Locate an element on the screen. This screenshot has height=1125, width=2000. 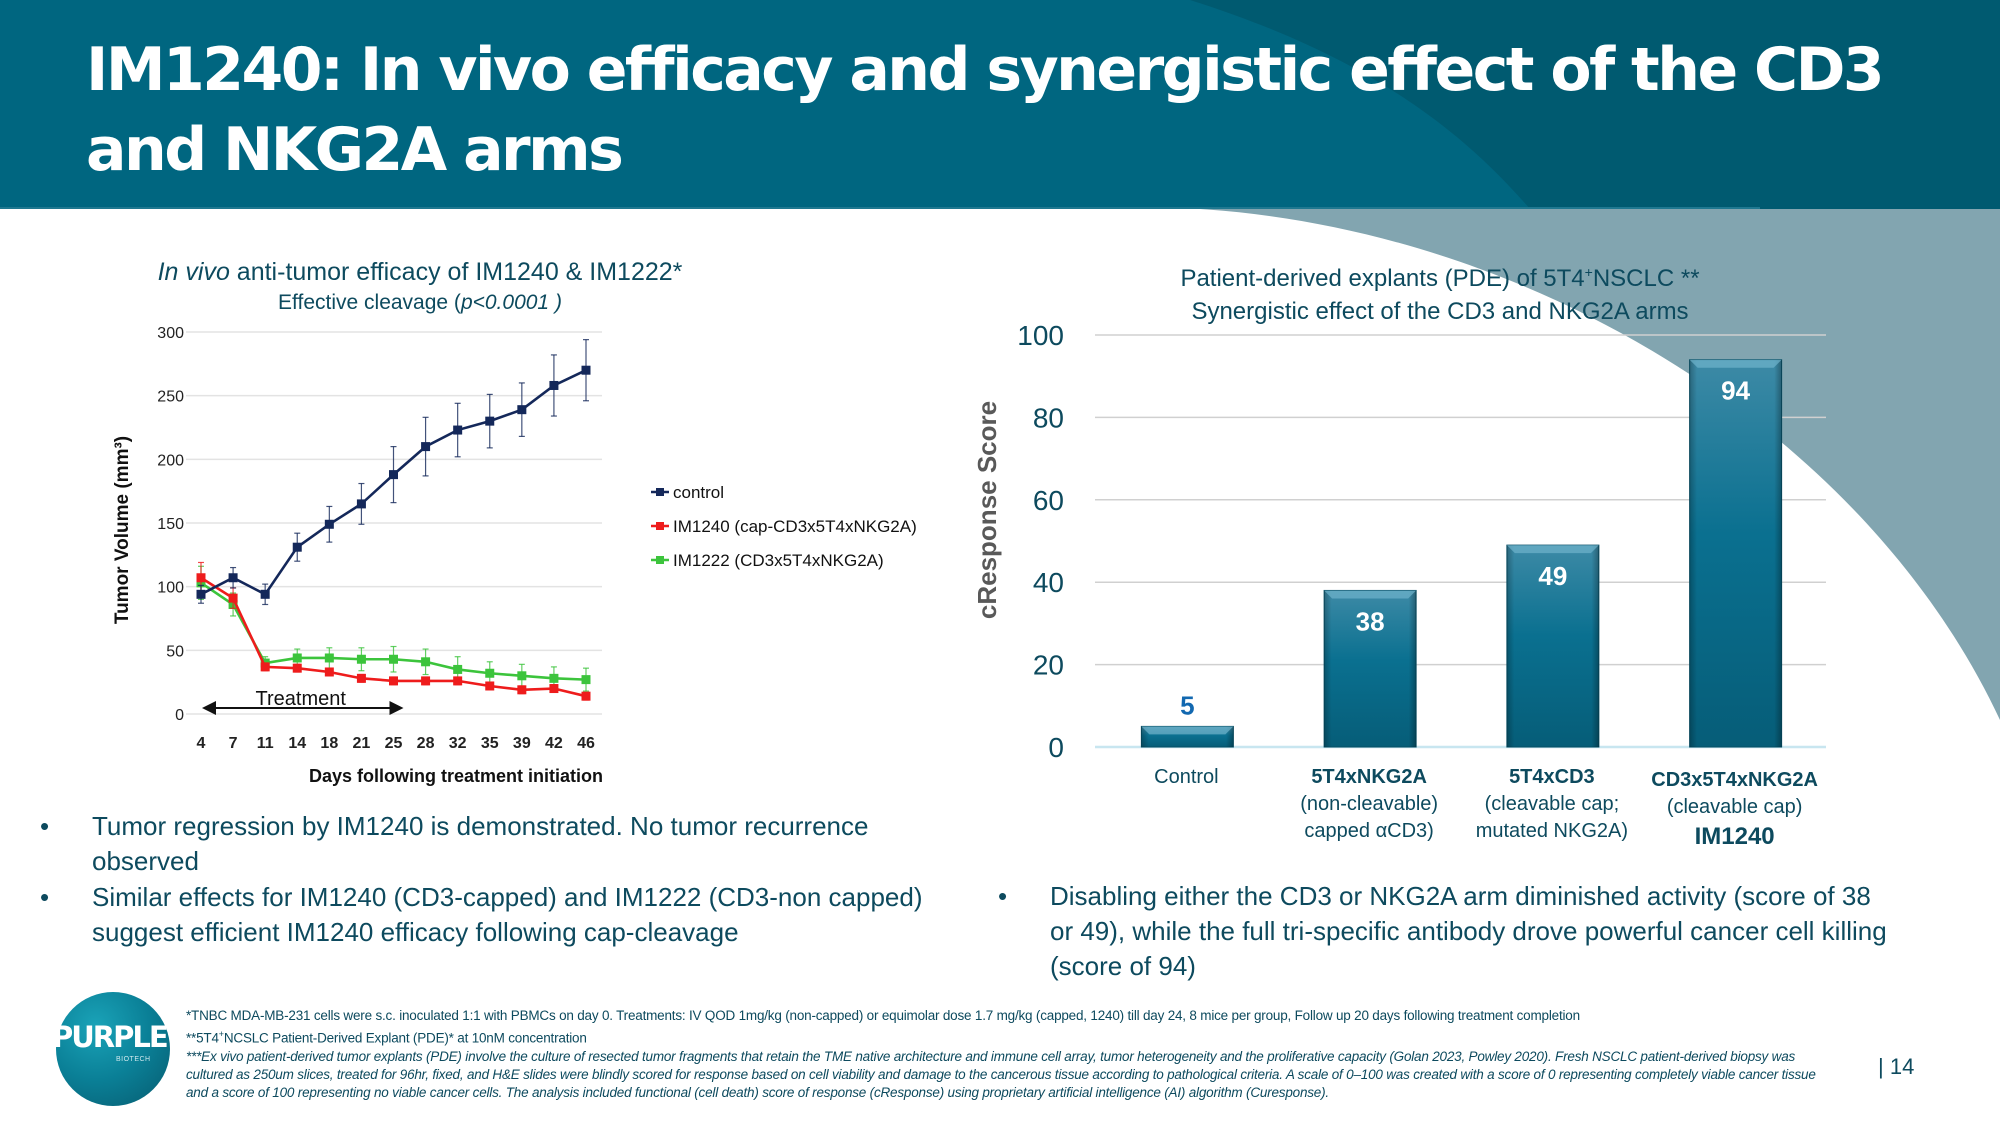
category-label: Control is located at coordinates (1186, 777).